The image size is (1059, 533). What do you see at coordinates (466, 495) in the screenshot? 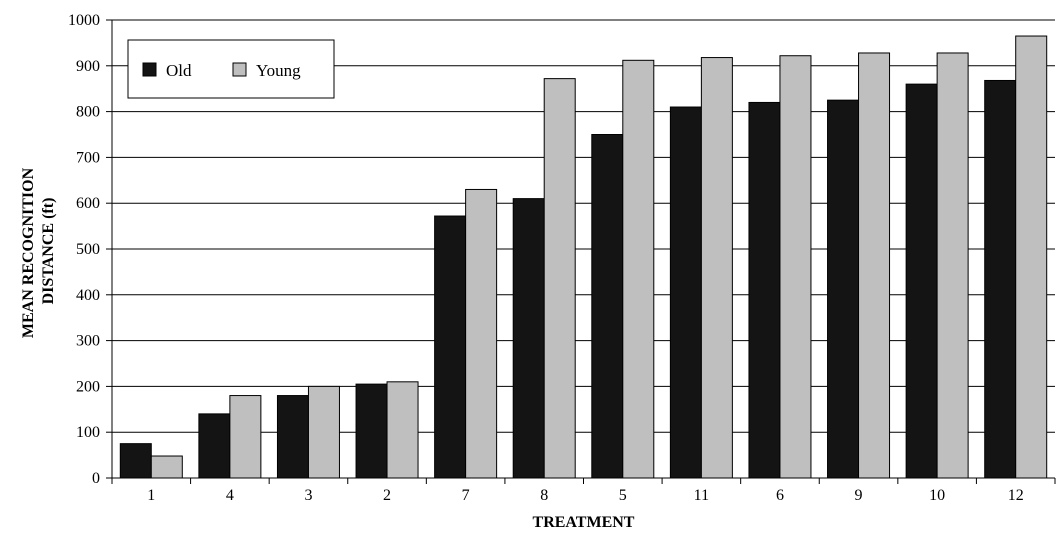
I see `x-tick-label: 7` at bounding box center [466, 495].